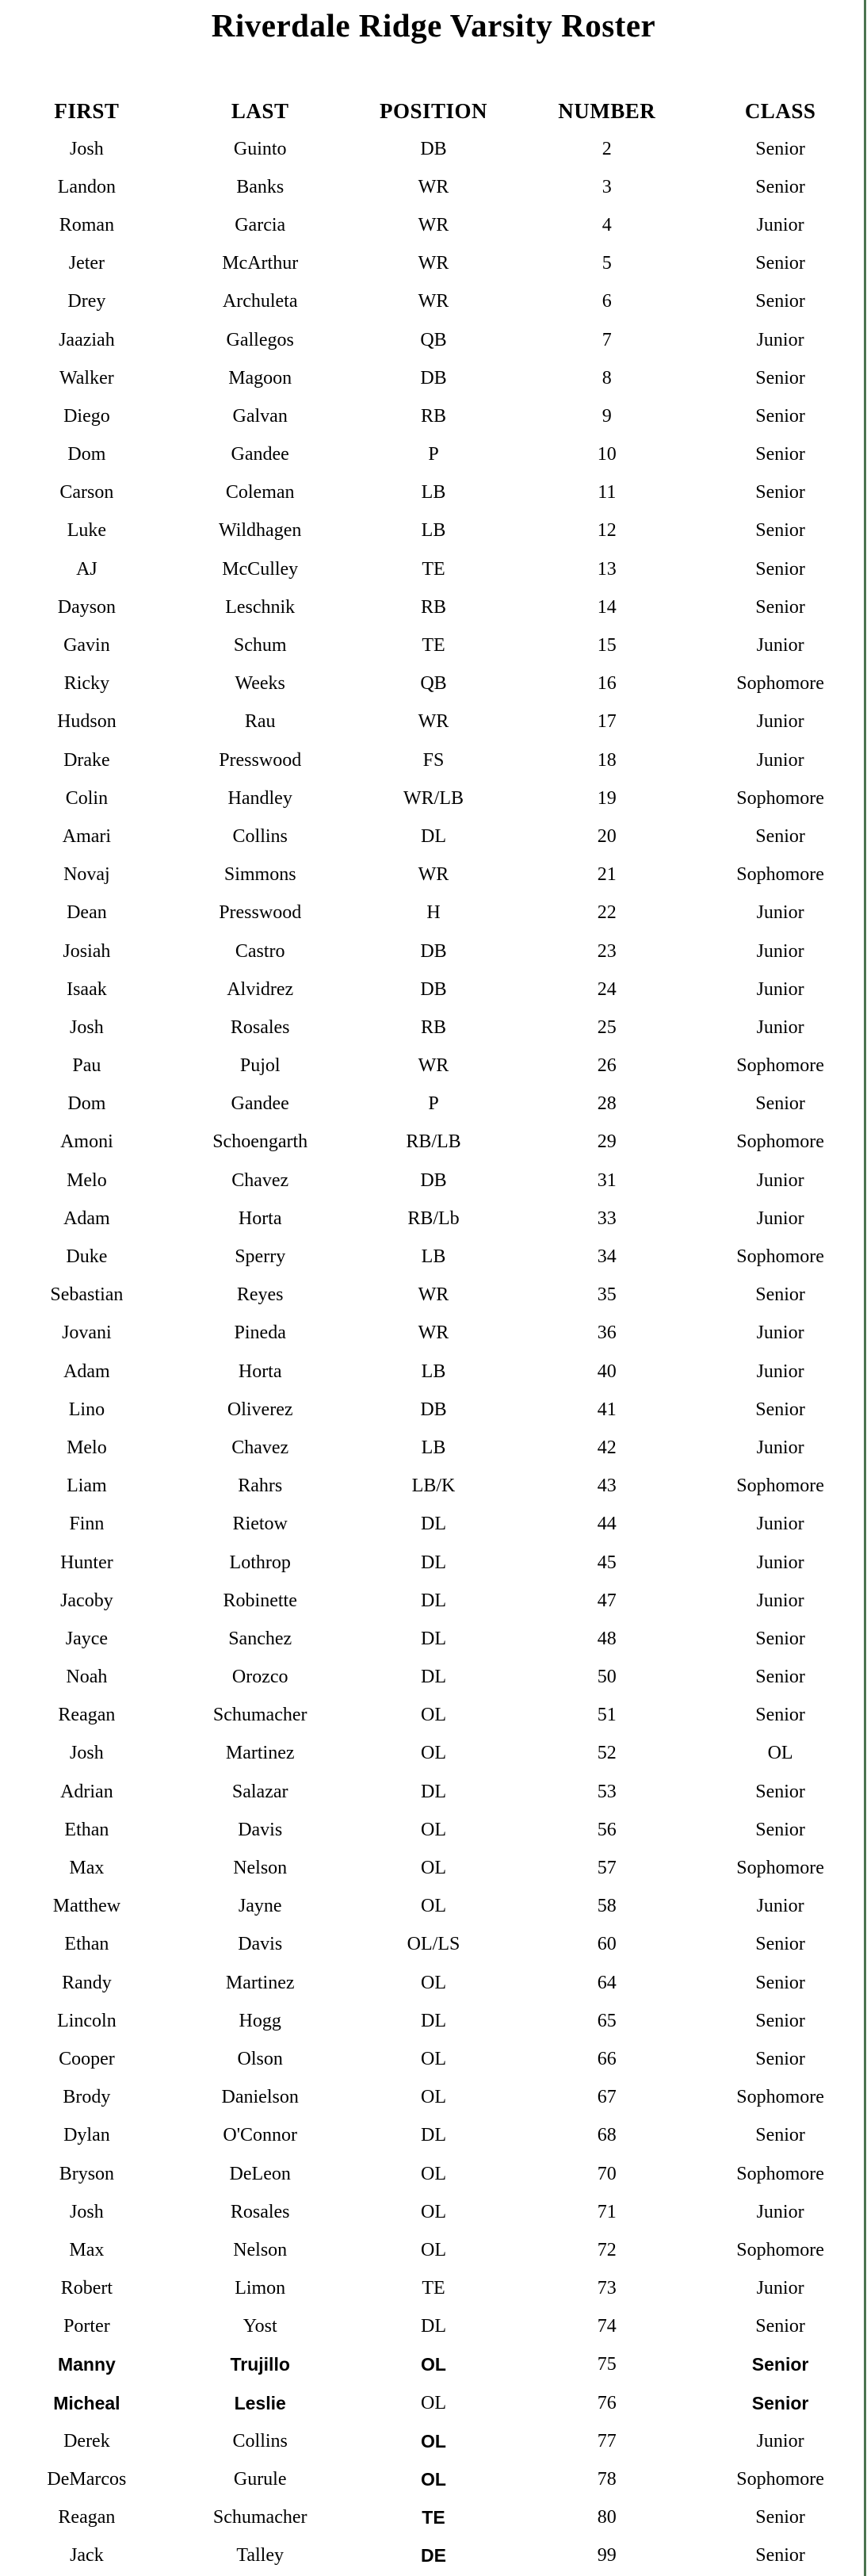 The image size is (867, 2576). What do you see at coordinates (260, 301) in the screenshot?
I see `cell-last: Archuleta` at bounding box center [260, 301].